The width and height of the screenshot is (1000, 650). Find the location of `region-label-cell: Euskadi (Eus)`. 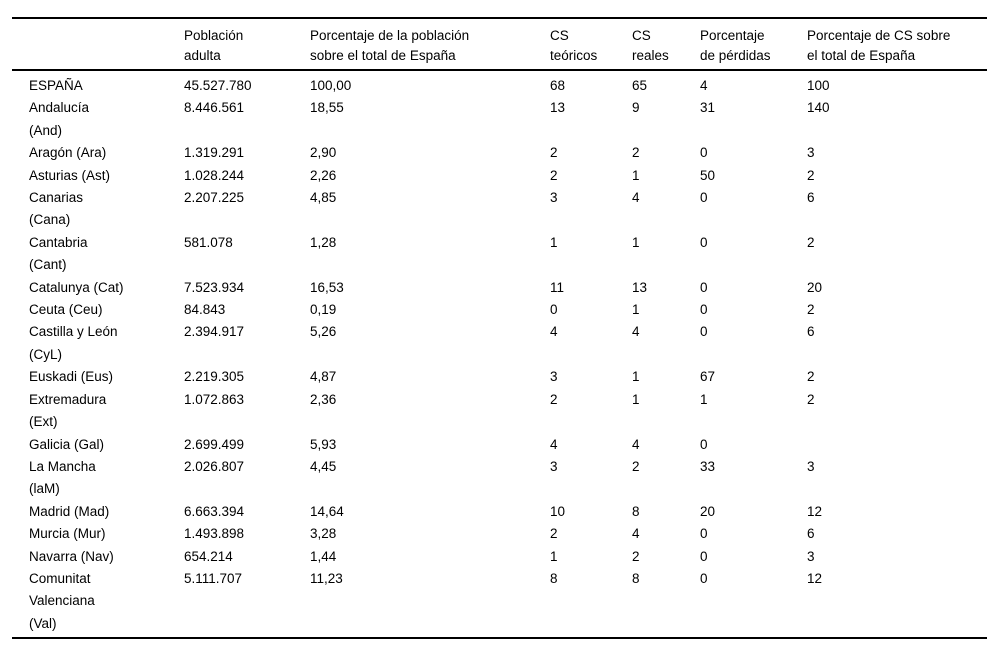

region-label-cell: Euskadi (Eus) is located at coordinates (71, 377).